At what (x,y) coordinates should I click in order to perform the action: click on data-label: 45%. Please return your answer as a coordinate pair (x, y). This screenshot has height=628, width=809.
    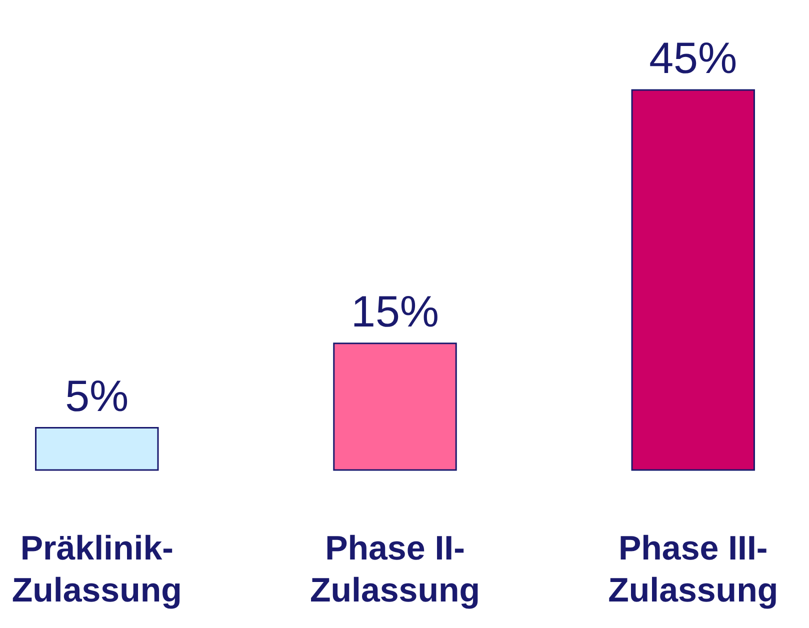
    Looking at the image, I should click on (693, 58).